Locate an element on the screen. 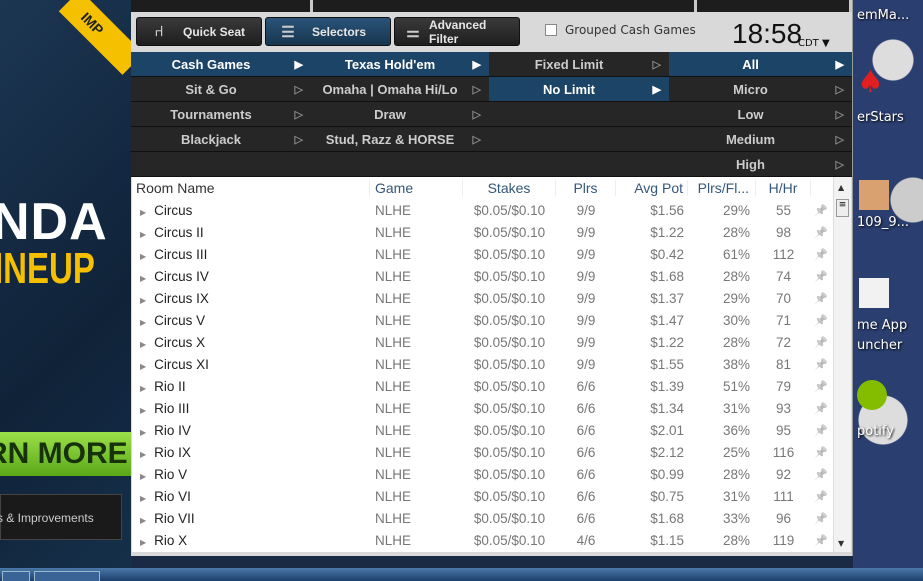 This screenshot has height=581, width=923. stakes-item: High ▷ is located at coordinates (760, 164).